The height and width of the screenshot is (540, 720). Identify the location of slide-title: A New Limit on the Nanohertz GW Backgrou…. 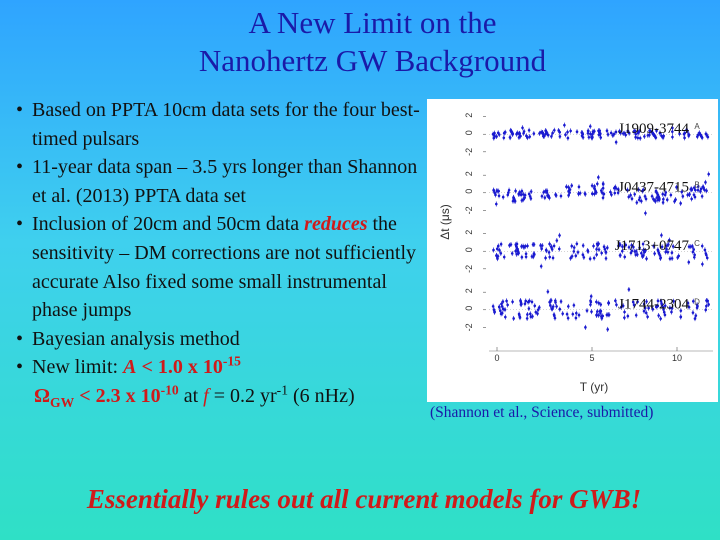
(360, 42).